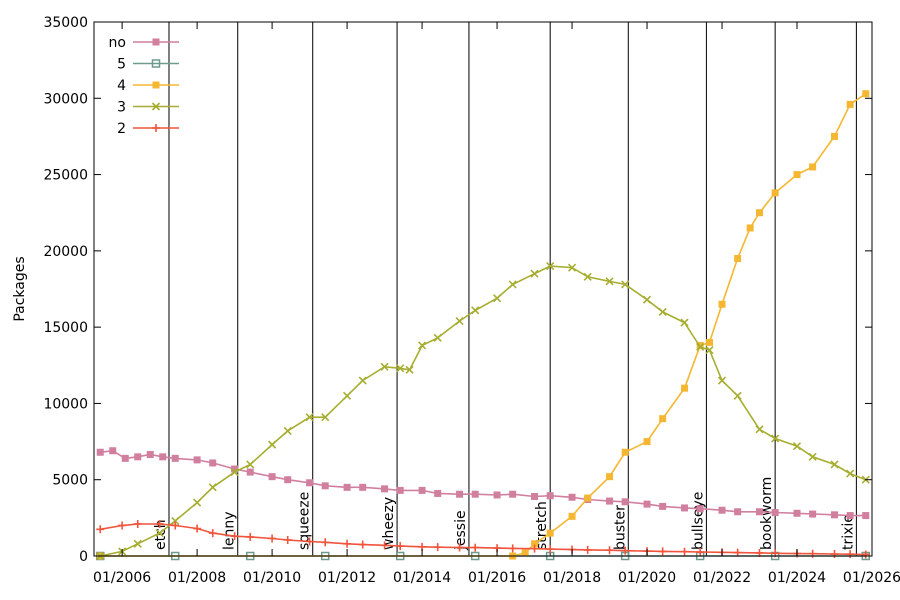 This screenshot has width=900, height=600. I want to click on y-tick-label: 15000, so click(65, 328).